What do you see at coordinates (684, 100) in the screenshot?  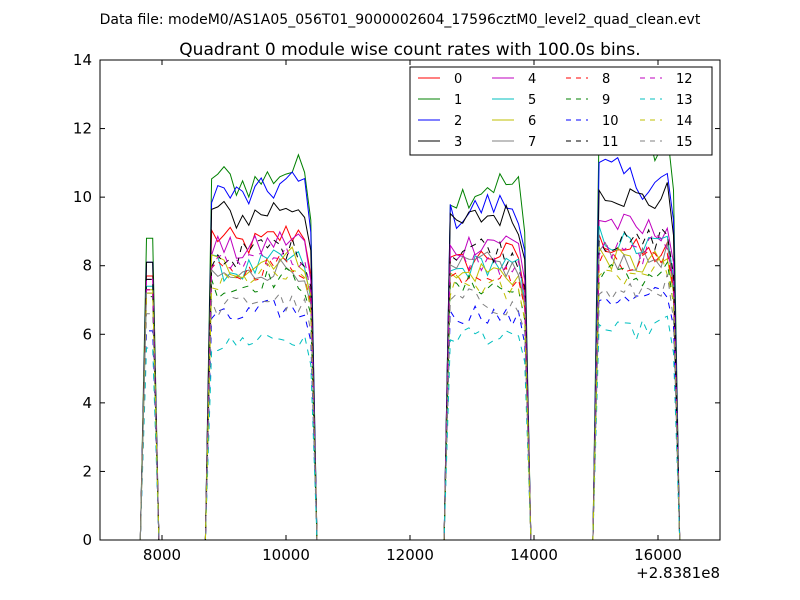 I see `legend-label-13: 13` at bounding box center [684, 100].